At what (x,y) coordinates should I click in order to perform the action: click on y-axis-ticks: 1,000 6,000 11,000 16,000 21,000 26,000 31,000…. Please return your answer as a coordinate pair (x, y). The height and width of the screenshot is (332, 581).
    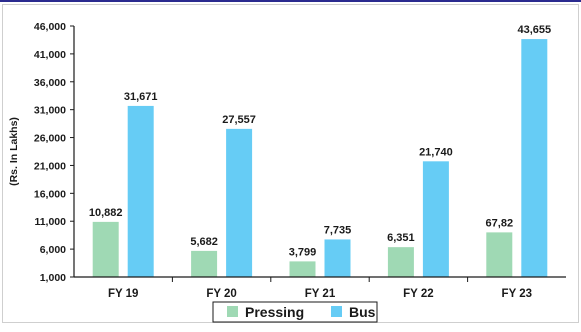
    Looking at the image, I should click on (54, 152).